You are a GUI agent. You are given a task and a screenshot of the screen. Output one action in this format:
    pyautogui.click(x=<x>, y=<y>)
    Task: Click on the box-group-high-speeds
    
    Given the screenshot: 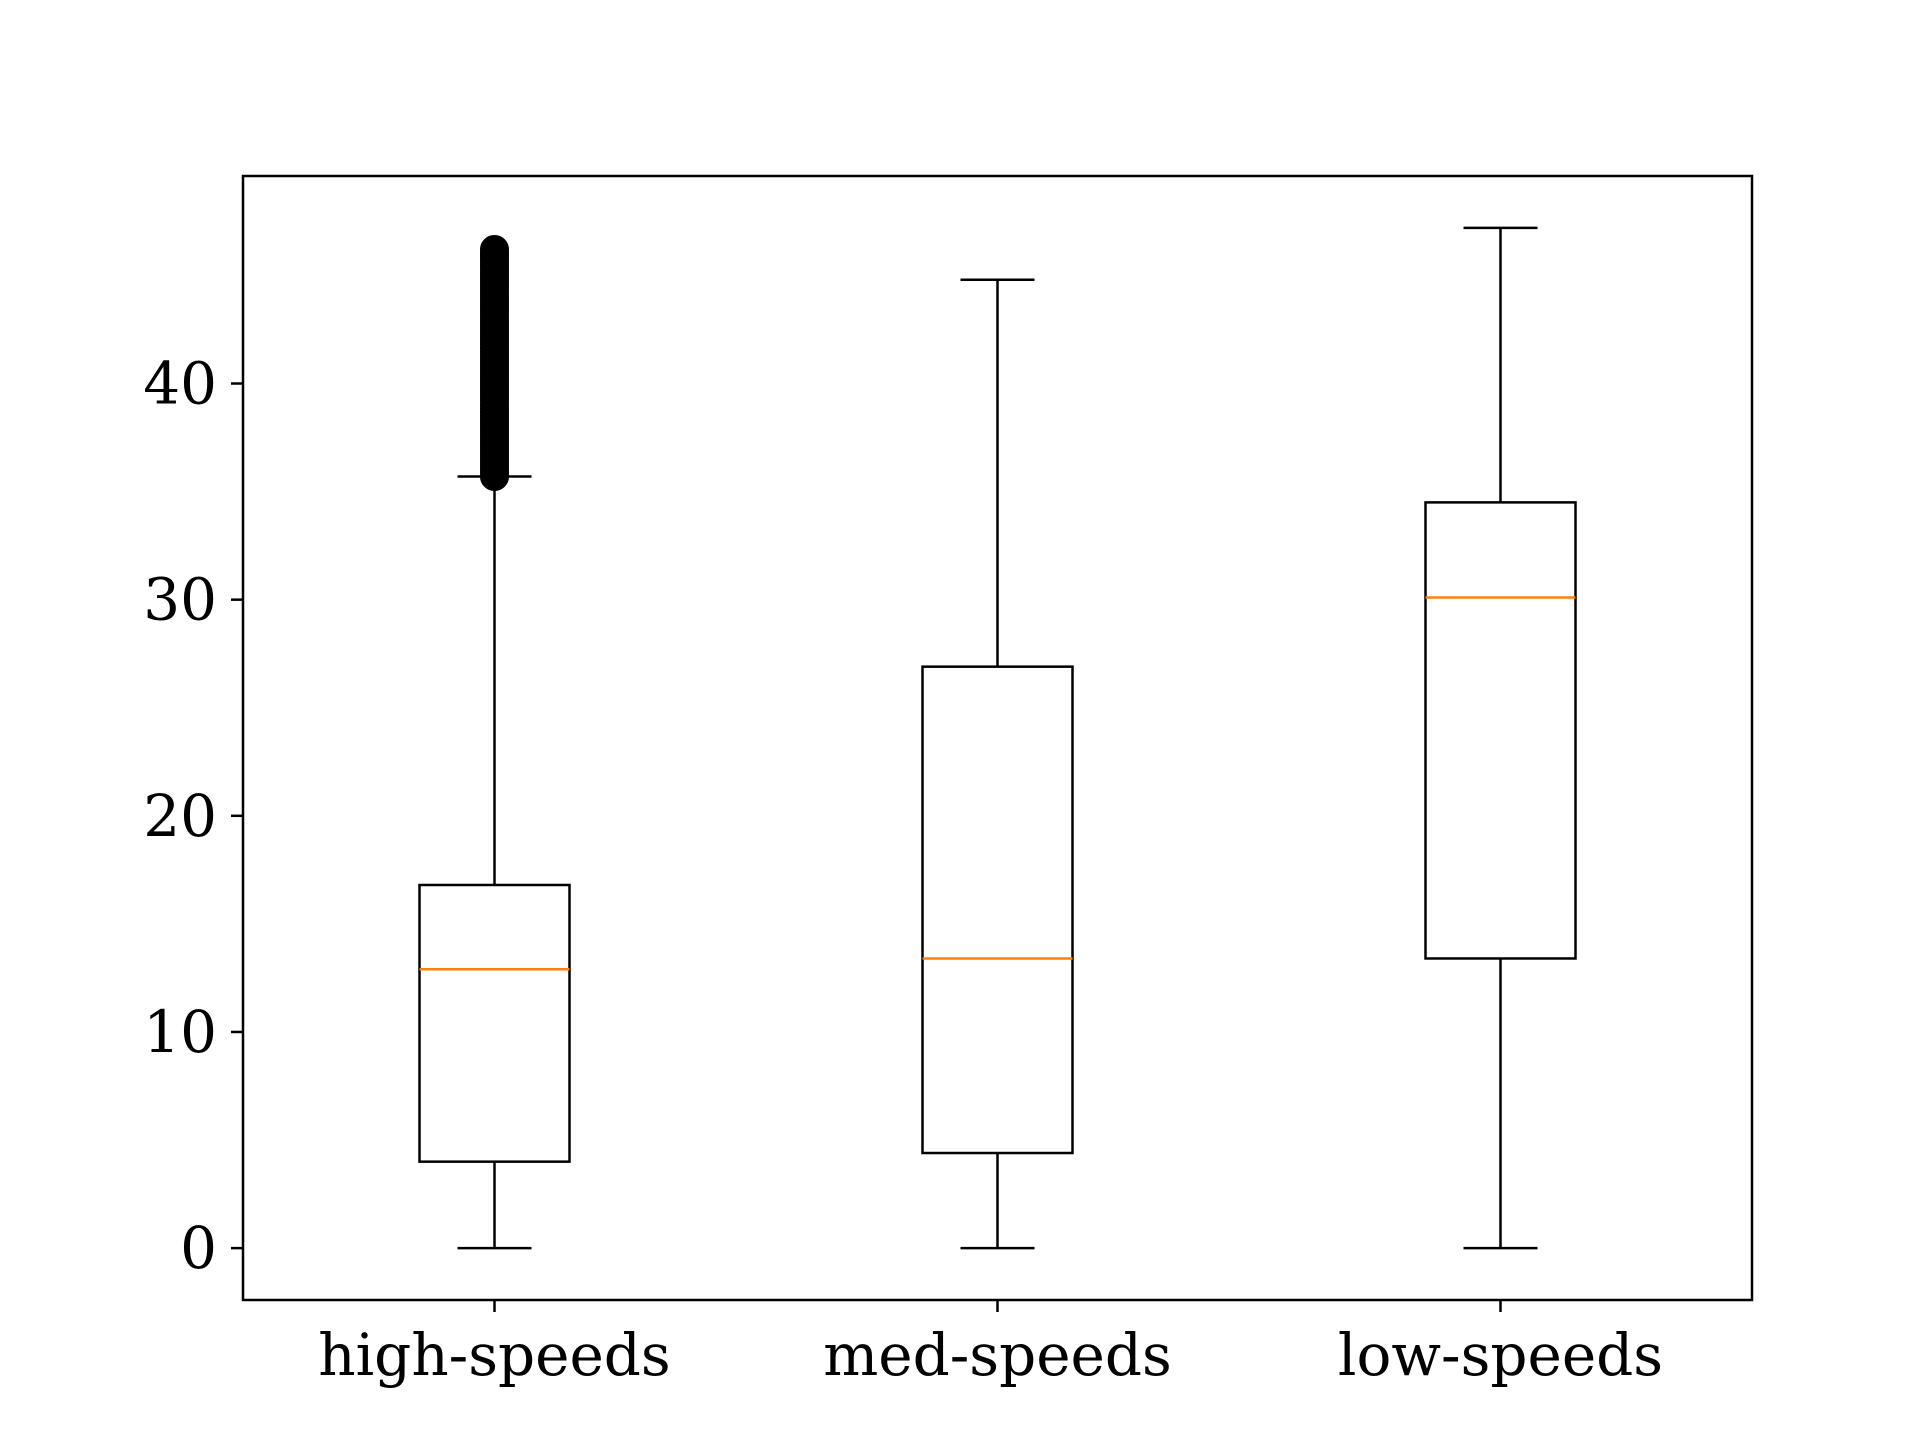 What is the action you would take?
    pyautogui.click(x=495, y=741)
    